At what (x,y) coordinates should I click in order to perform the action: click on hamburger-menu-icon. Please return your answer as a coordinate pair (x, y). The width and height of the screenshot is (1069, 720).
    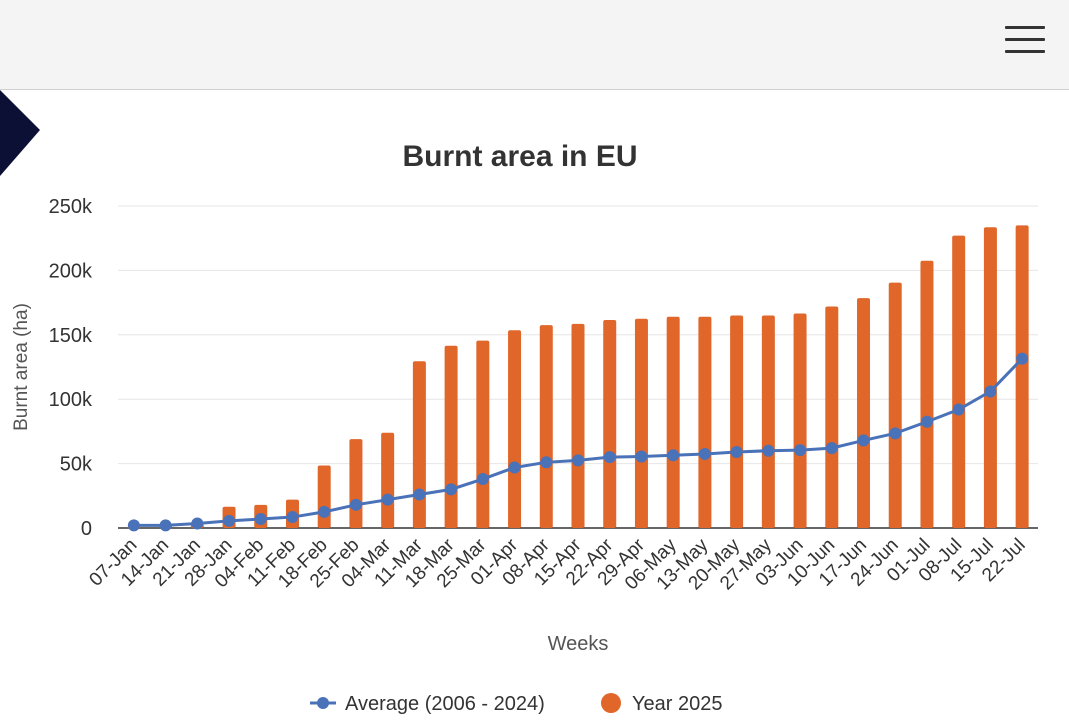
    Looking at the image, I should click on (1025, 41).